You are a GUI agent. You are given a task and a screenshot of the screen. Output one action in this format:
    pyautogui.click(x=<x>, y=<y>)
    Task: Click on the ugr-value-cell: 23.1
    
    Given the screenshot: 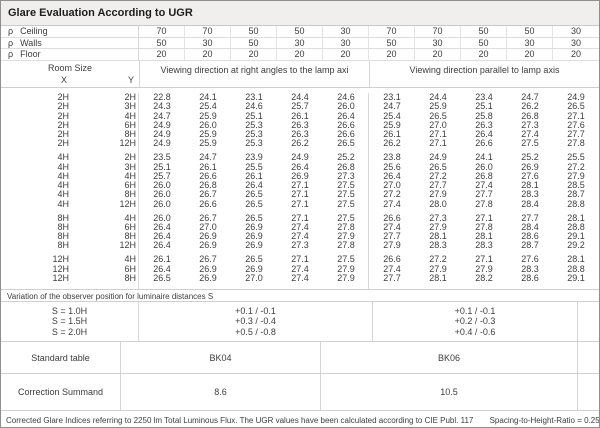 What is the action you would take?
    pyautogui.click(x=254, y=97)
    